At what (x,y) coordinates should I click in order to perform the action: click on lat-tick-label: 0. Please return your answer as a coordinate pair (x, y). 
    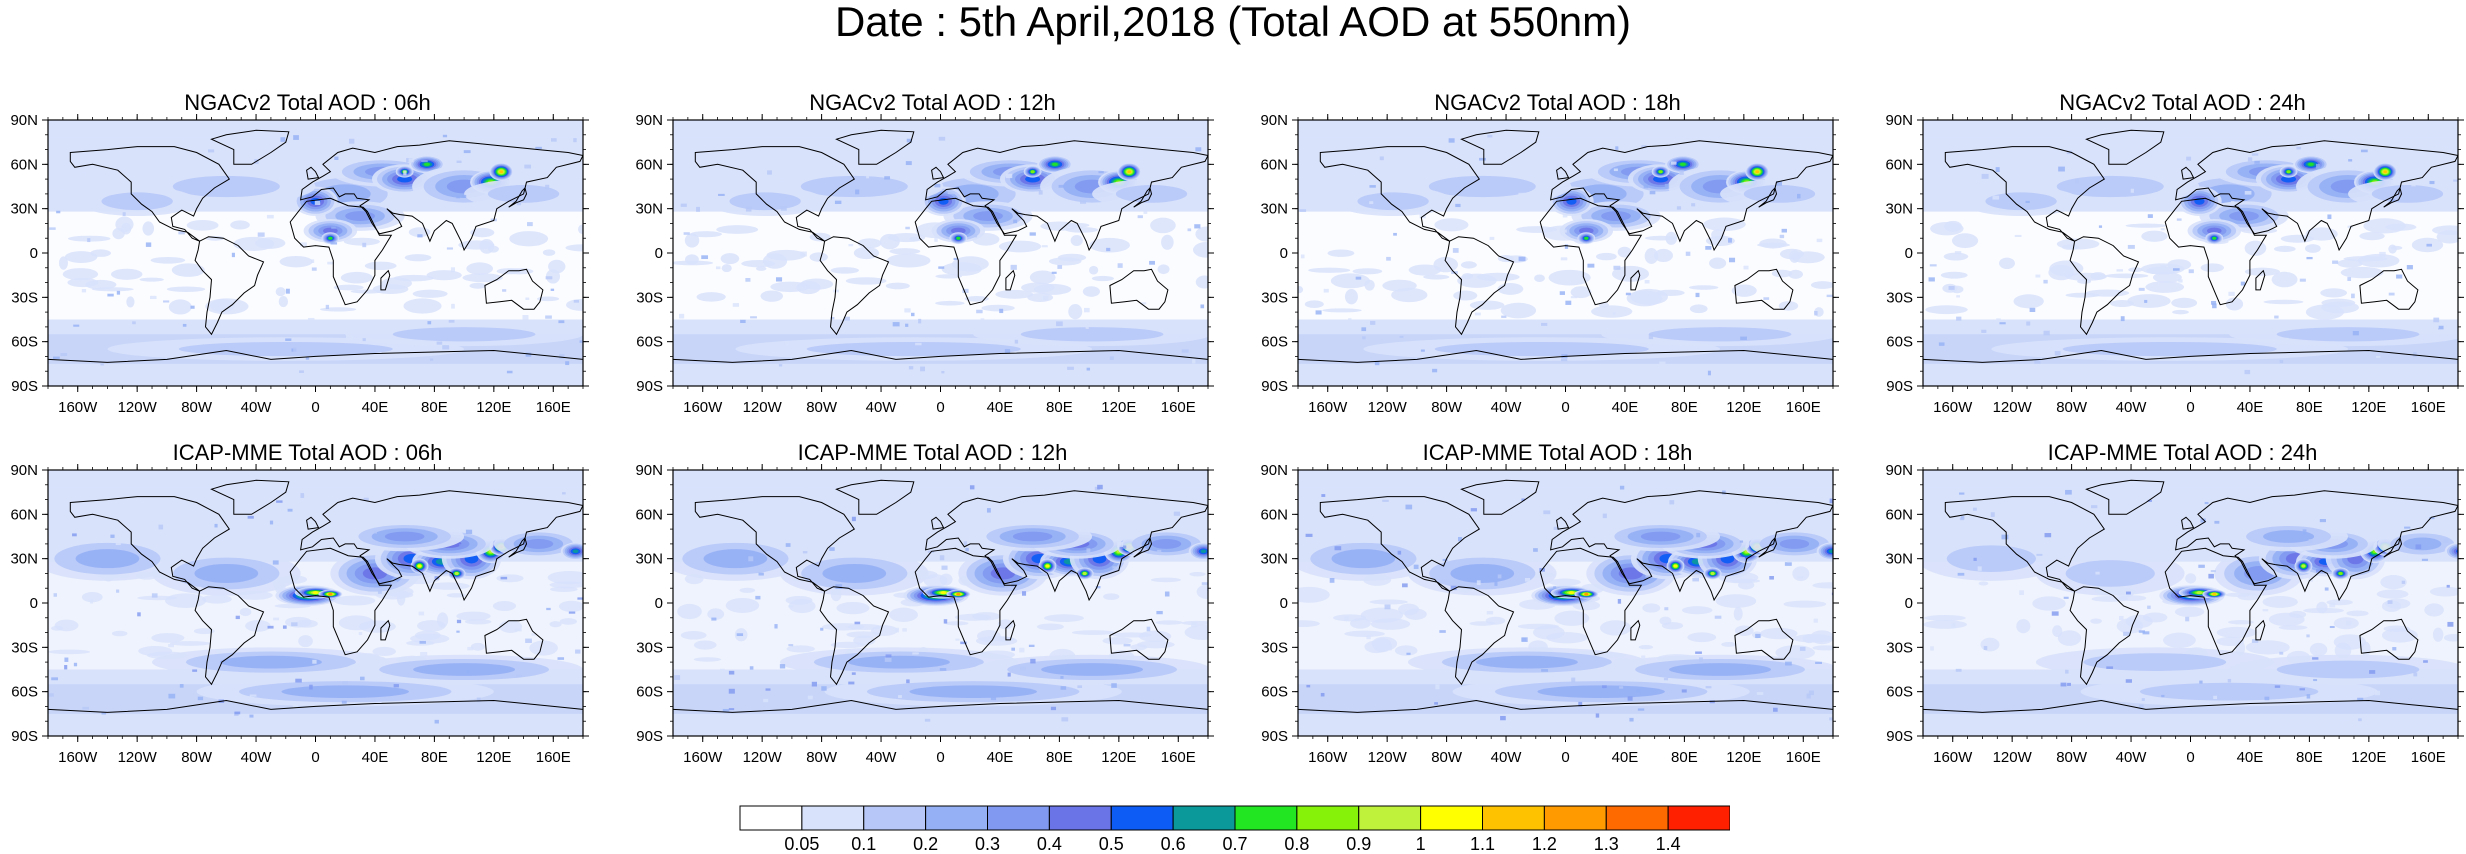
    Looking at the image, I should click on (34, 253).